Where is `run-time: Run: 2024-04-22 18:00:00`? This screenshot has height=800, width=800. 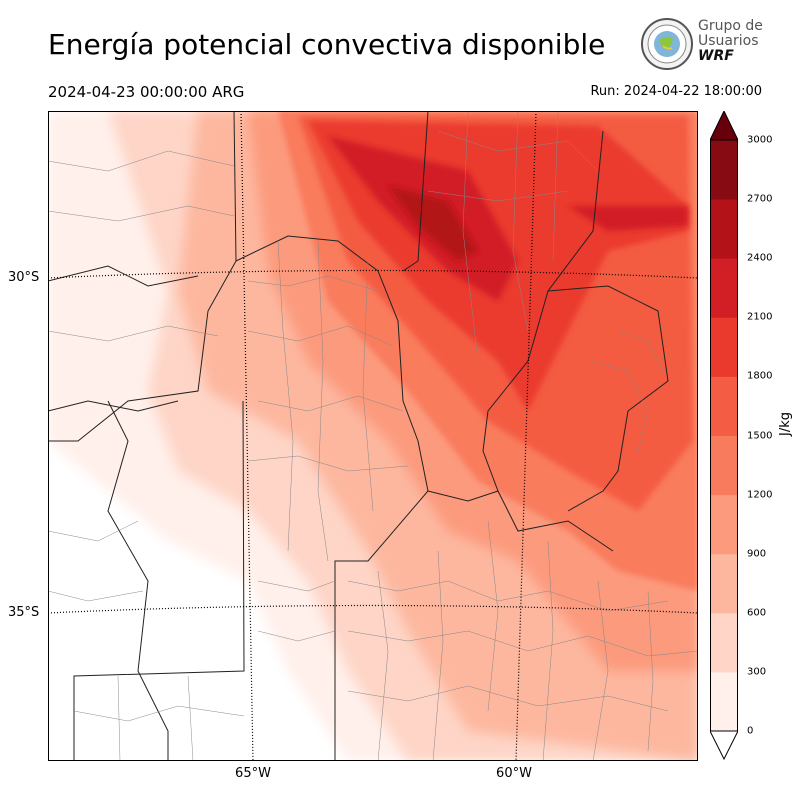
run-time: Run: 2024-04-22 18:00:00 is located at coordinates (676, 91).